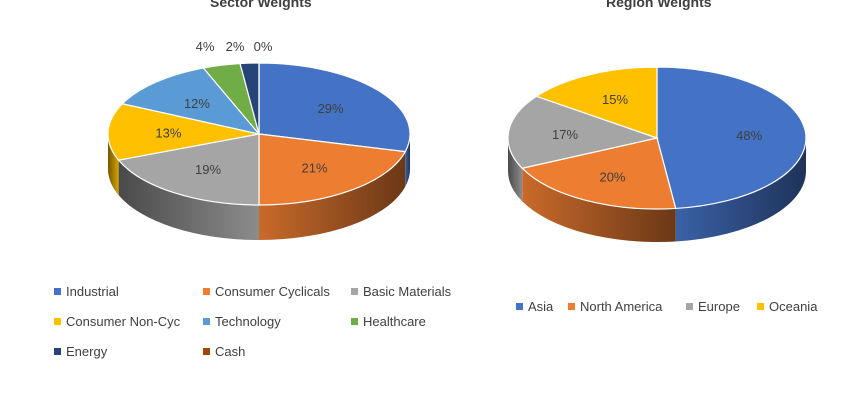 Image resolution: width=868 pixels, height=402 pixels. Describe the element at coordinates (235, 46) in the screenshot. I see `data-label-0-6: 2%` at that location.